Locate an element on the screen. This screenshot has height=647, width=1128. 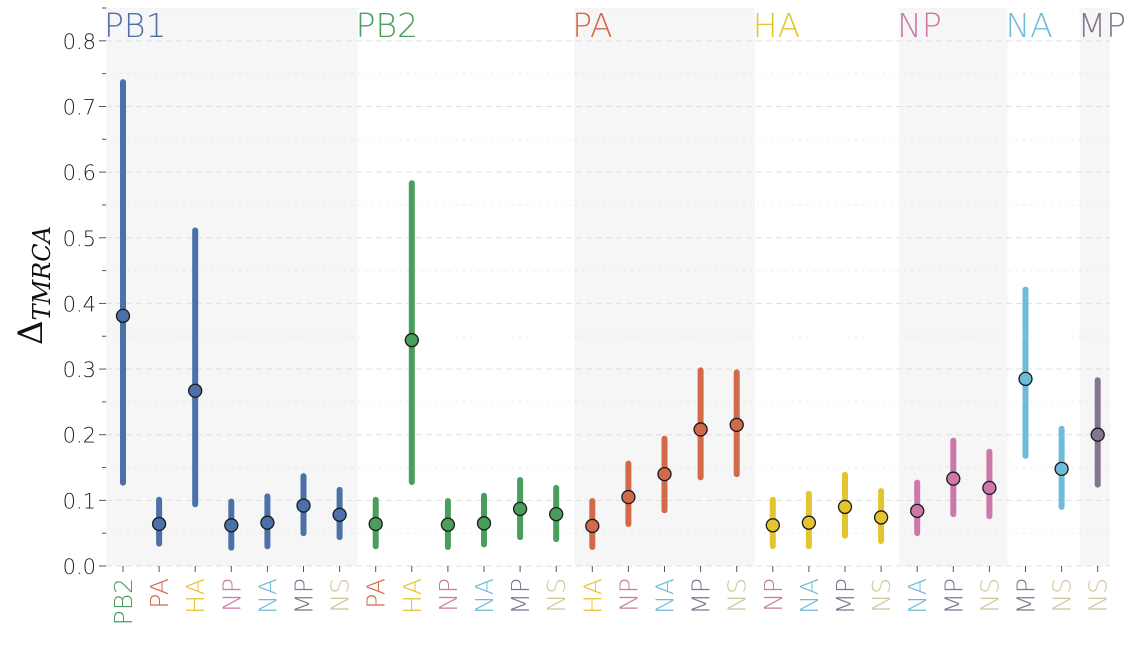
y-tick-label: 0.0 is located at coordinates (79, 567).